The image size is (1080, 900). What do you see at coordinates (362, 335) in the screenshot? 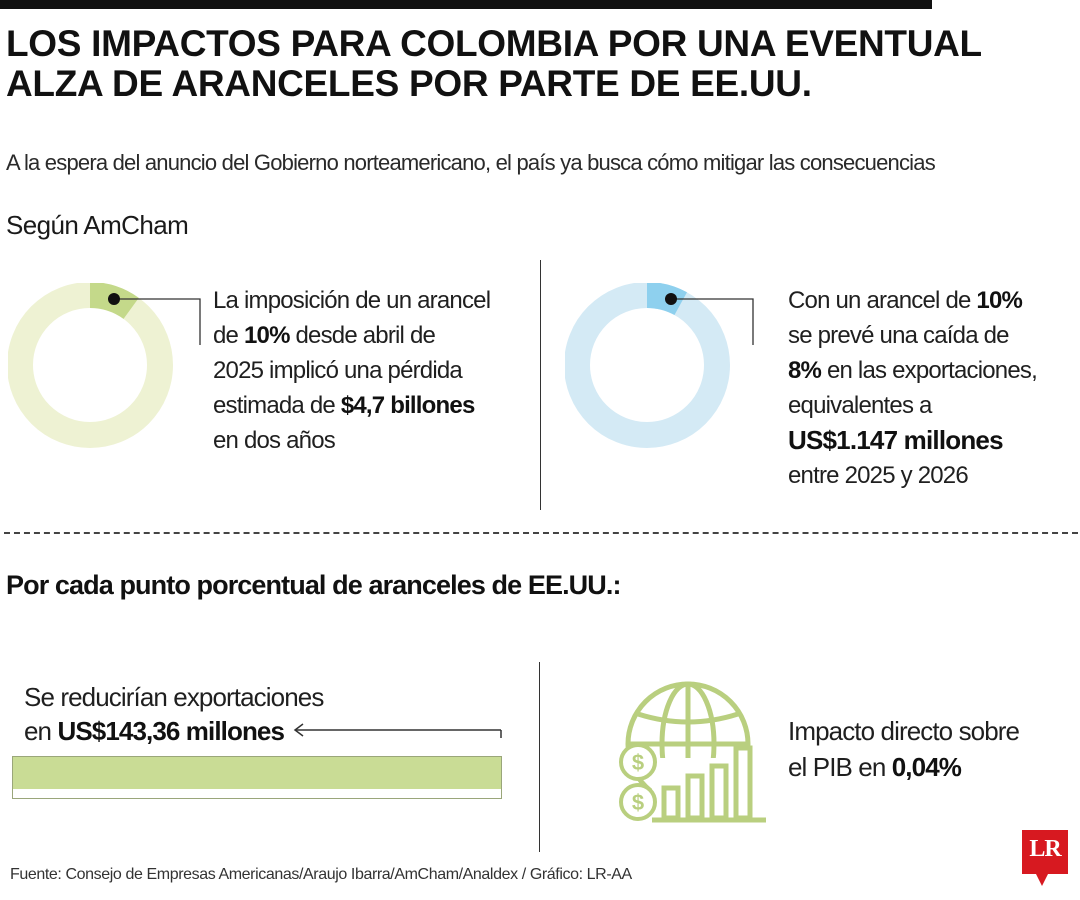
I see `block1-text: desde abril de` at bounding box center [362, 335].